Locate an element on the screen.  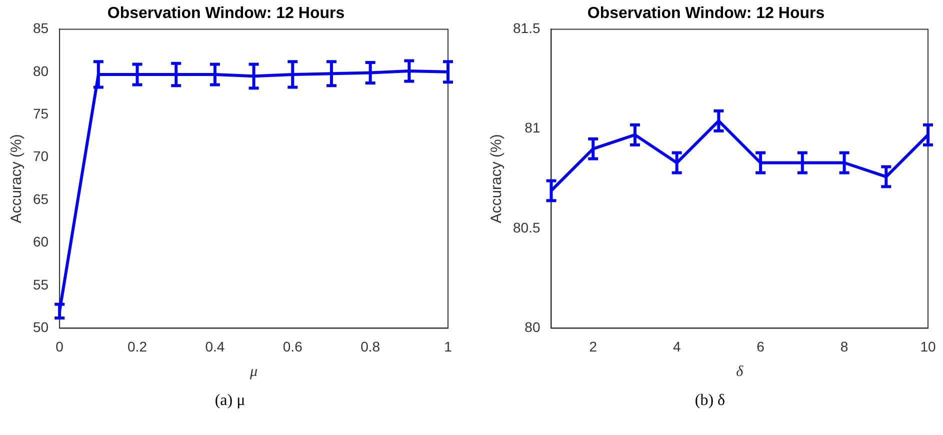
x-axis-title: δ is located at coordinates (740, 372).